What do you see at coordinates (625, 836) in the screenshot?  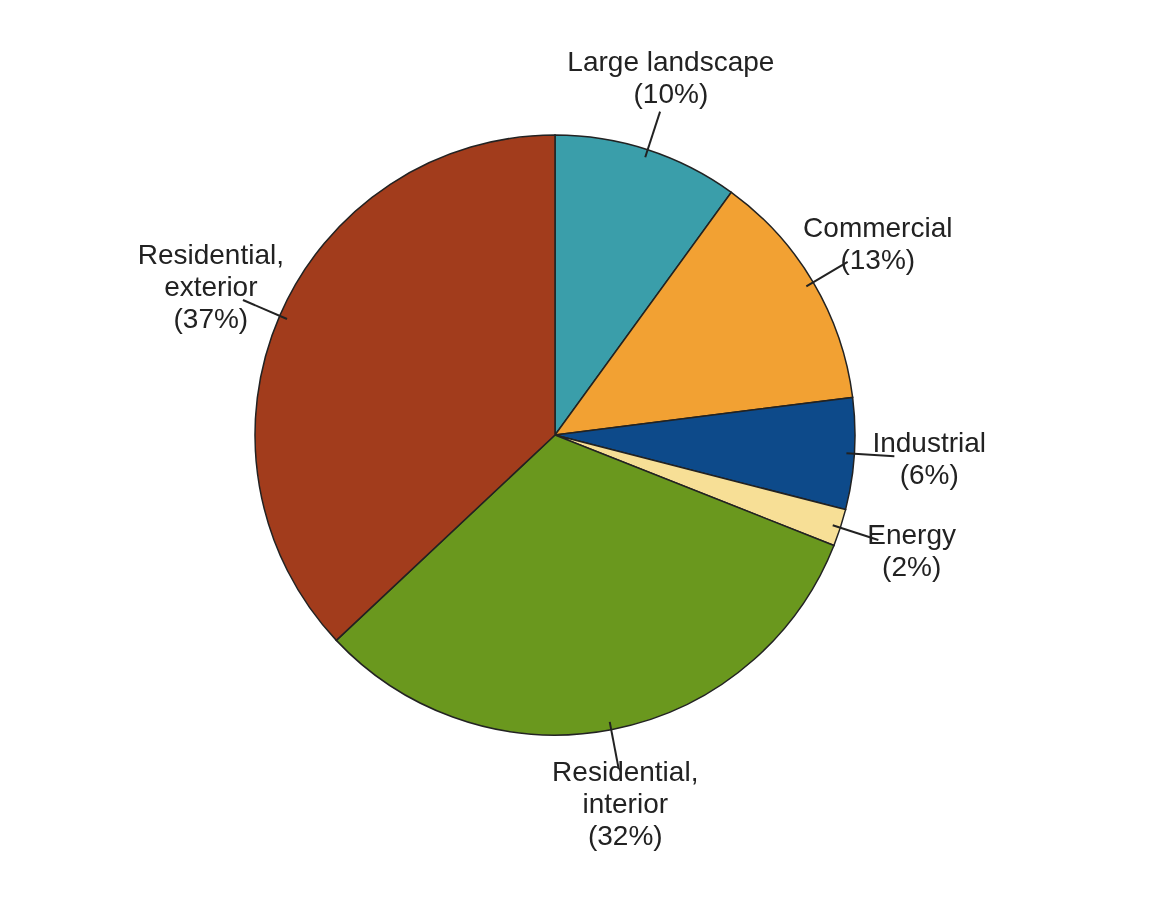 I see `data-label: (32%)` at bounding box center [625, 836].